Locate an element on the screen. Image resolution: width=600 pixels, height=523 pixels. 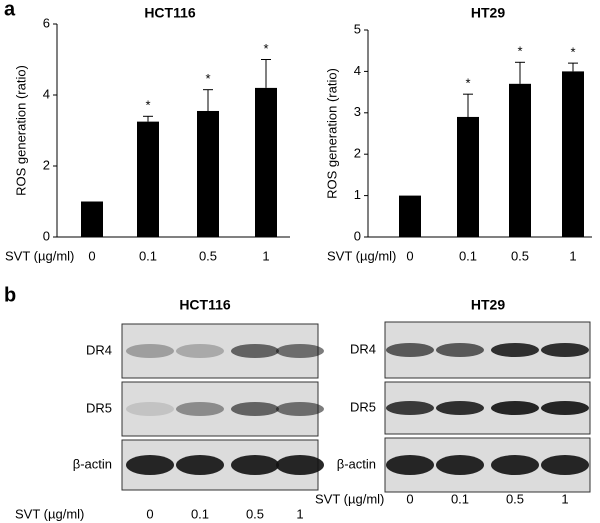
blot-title: HT29 is located at coordinates (488, 305).